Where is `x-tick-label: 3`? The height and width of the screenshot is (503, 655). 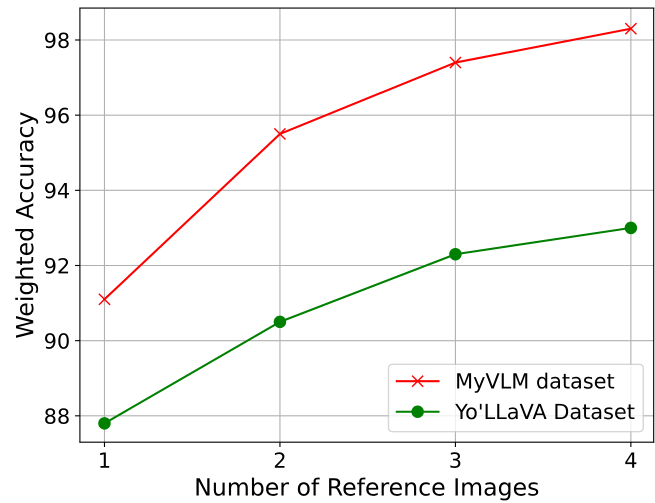 x-tick-label: 3 is located at coordinates (455, 460).